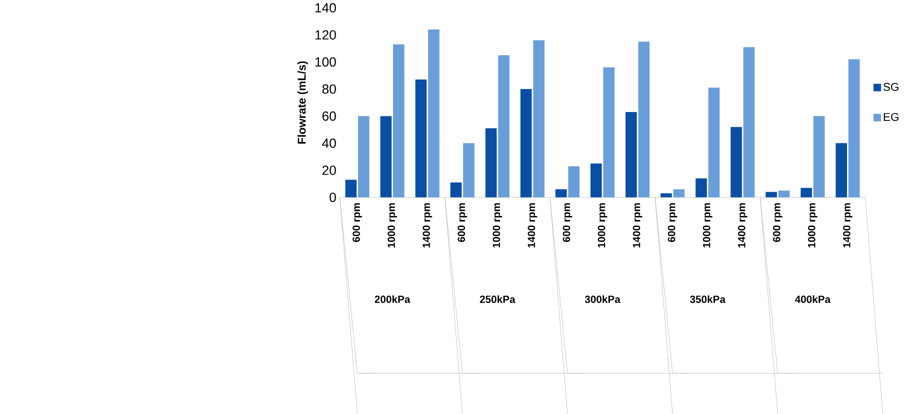 This screenshot has height=414, width=904. What do you see at coordinates (890, 86) in the screenshot?
I see `legend-label: SG` at bounding box center [890, 86].